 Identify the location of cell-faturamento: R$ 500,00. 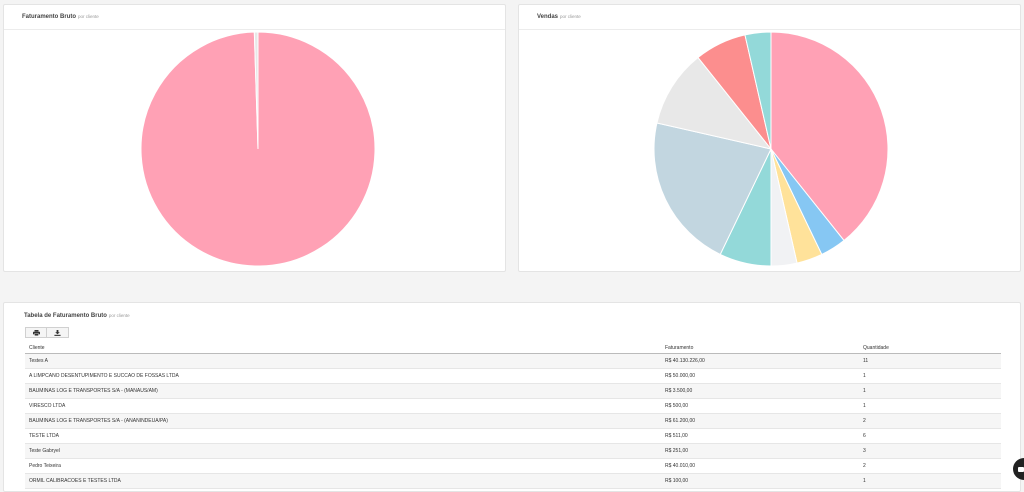
(760, 406).